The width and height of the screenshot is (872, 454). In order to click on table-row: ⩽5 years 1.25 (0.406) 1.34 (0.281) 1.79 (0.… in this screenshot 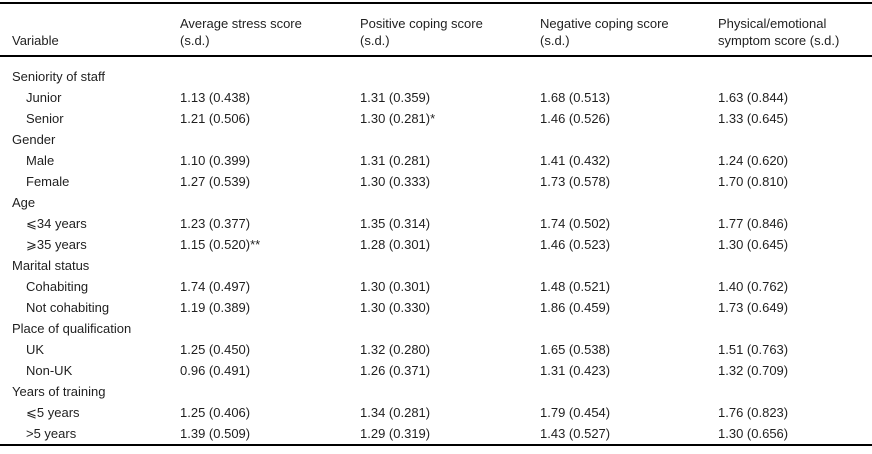, I will do `click(436, 412)`.